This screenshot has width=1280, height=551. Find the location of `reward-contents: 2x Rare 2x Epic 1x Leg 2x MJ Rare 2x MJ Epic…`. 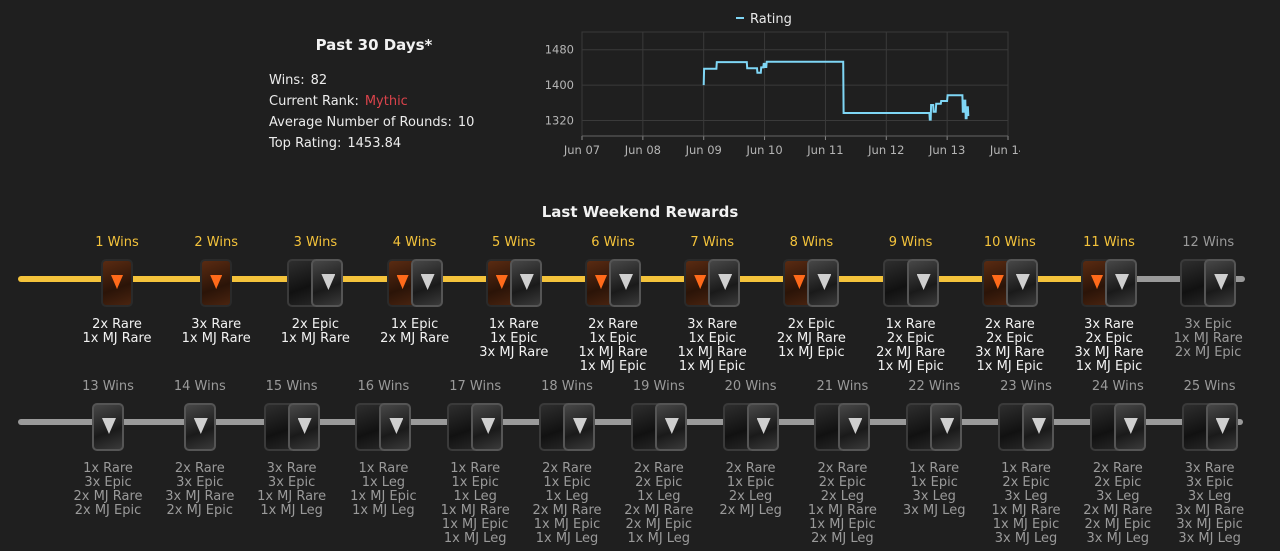

reward-contents: 2x Rare 2x Epic 1x Leg 2x MJ Rare 2x MJ Epic… is located at coordinates (659, 504).